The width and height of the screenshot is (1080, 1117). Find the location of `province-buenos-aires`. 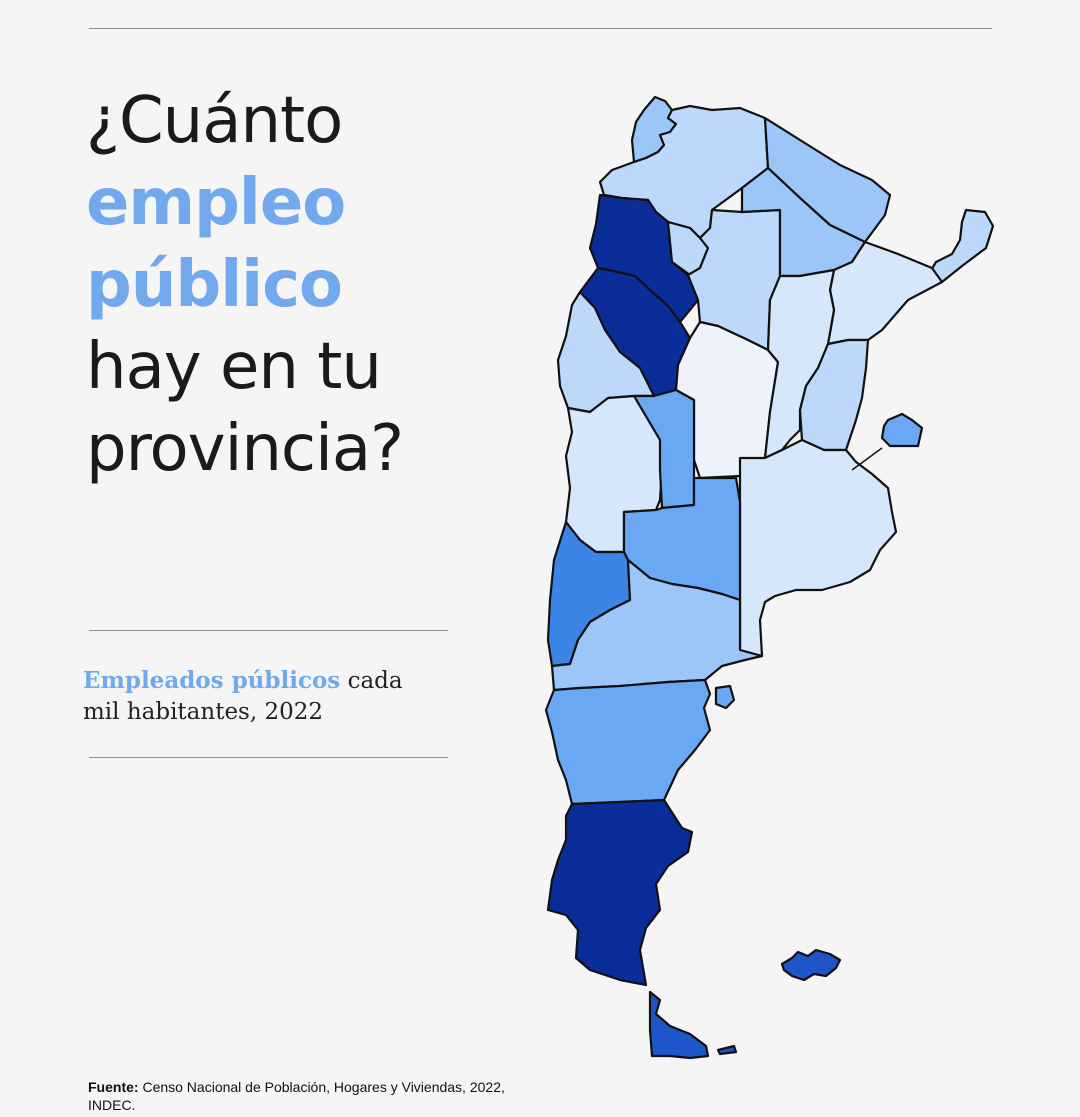

province-buenos-aires is located at coordinates (818, 548).